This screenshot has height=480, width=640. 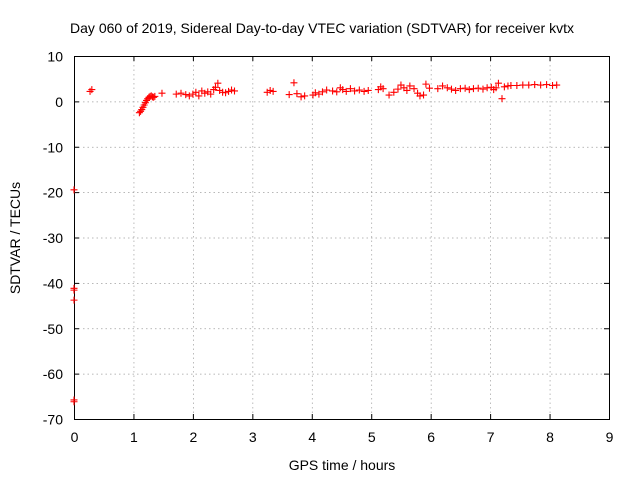 What do you see at coordinates (610, 437) in the screenshot?
I see `x-tick-label: 9` at bounding box center [610, 437].